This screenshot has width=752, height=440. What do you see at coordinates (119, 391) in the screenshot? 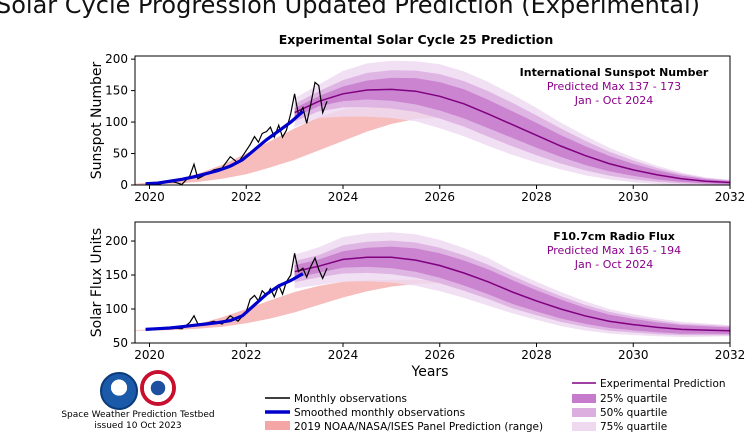
I see `noaa-logo` at bounding box center [119, 391].